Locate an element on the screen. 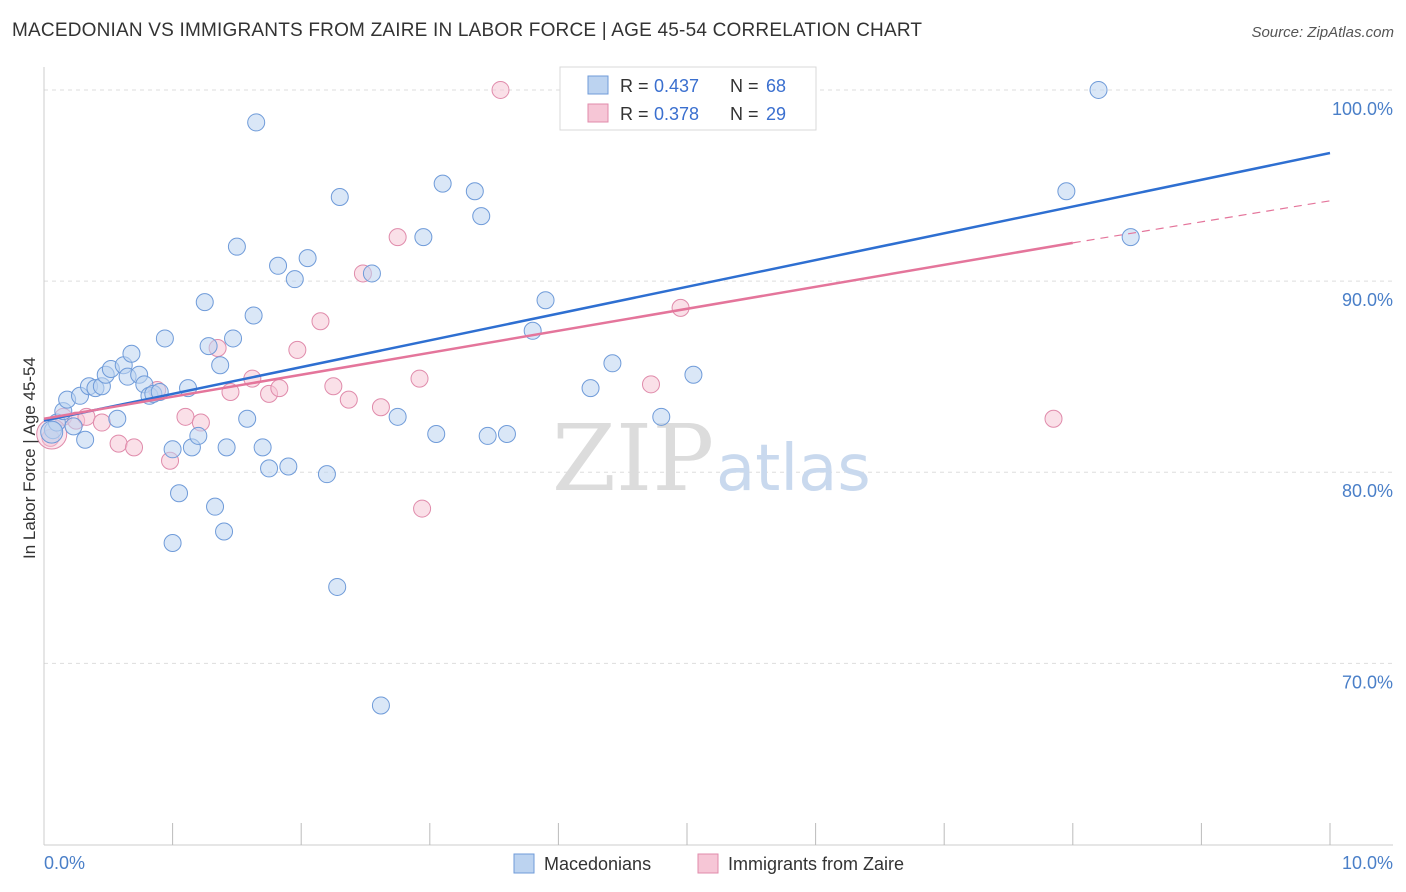 The width and height of the screenshot is (1406, 892). legend-n-label-2: N = is located at coordinates (744, 114).